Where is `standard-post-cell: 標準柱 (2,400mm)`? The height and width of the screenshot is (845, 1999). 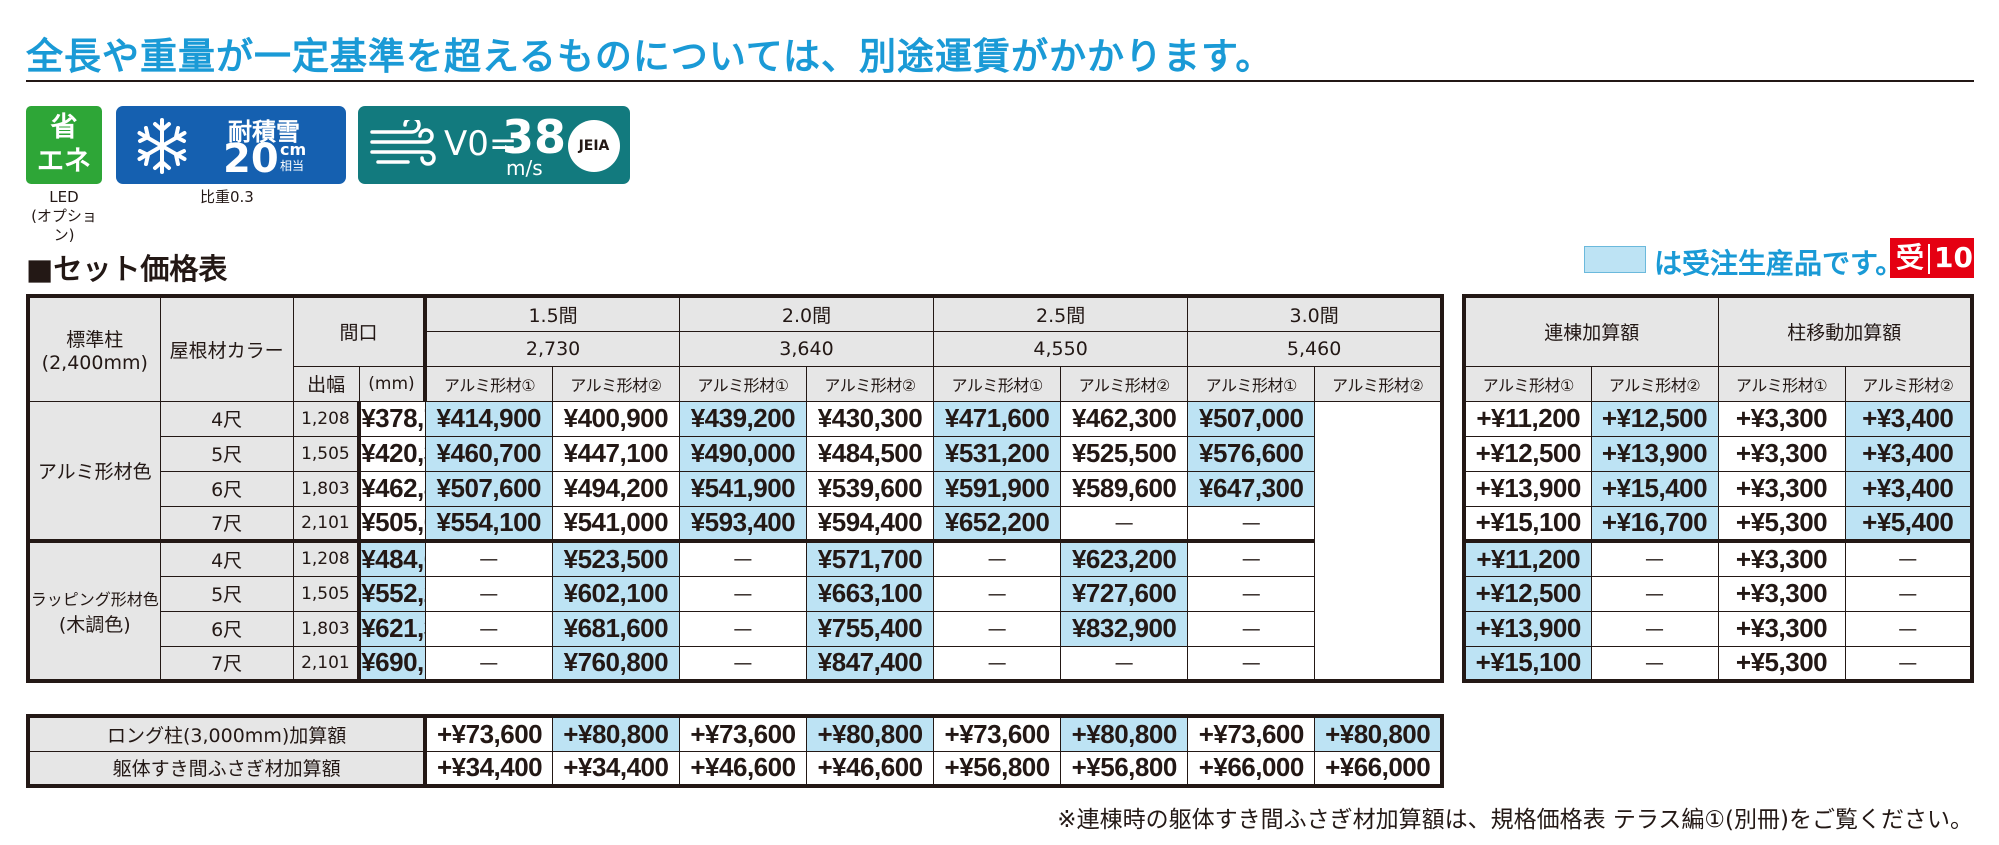 standard-post-cell: 標準柱 (2,400mm) is located at coordinates (94, 348).